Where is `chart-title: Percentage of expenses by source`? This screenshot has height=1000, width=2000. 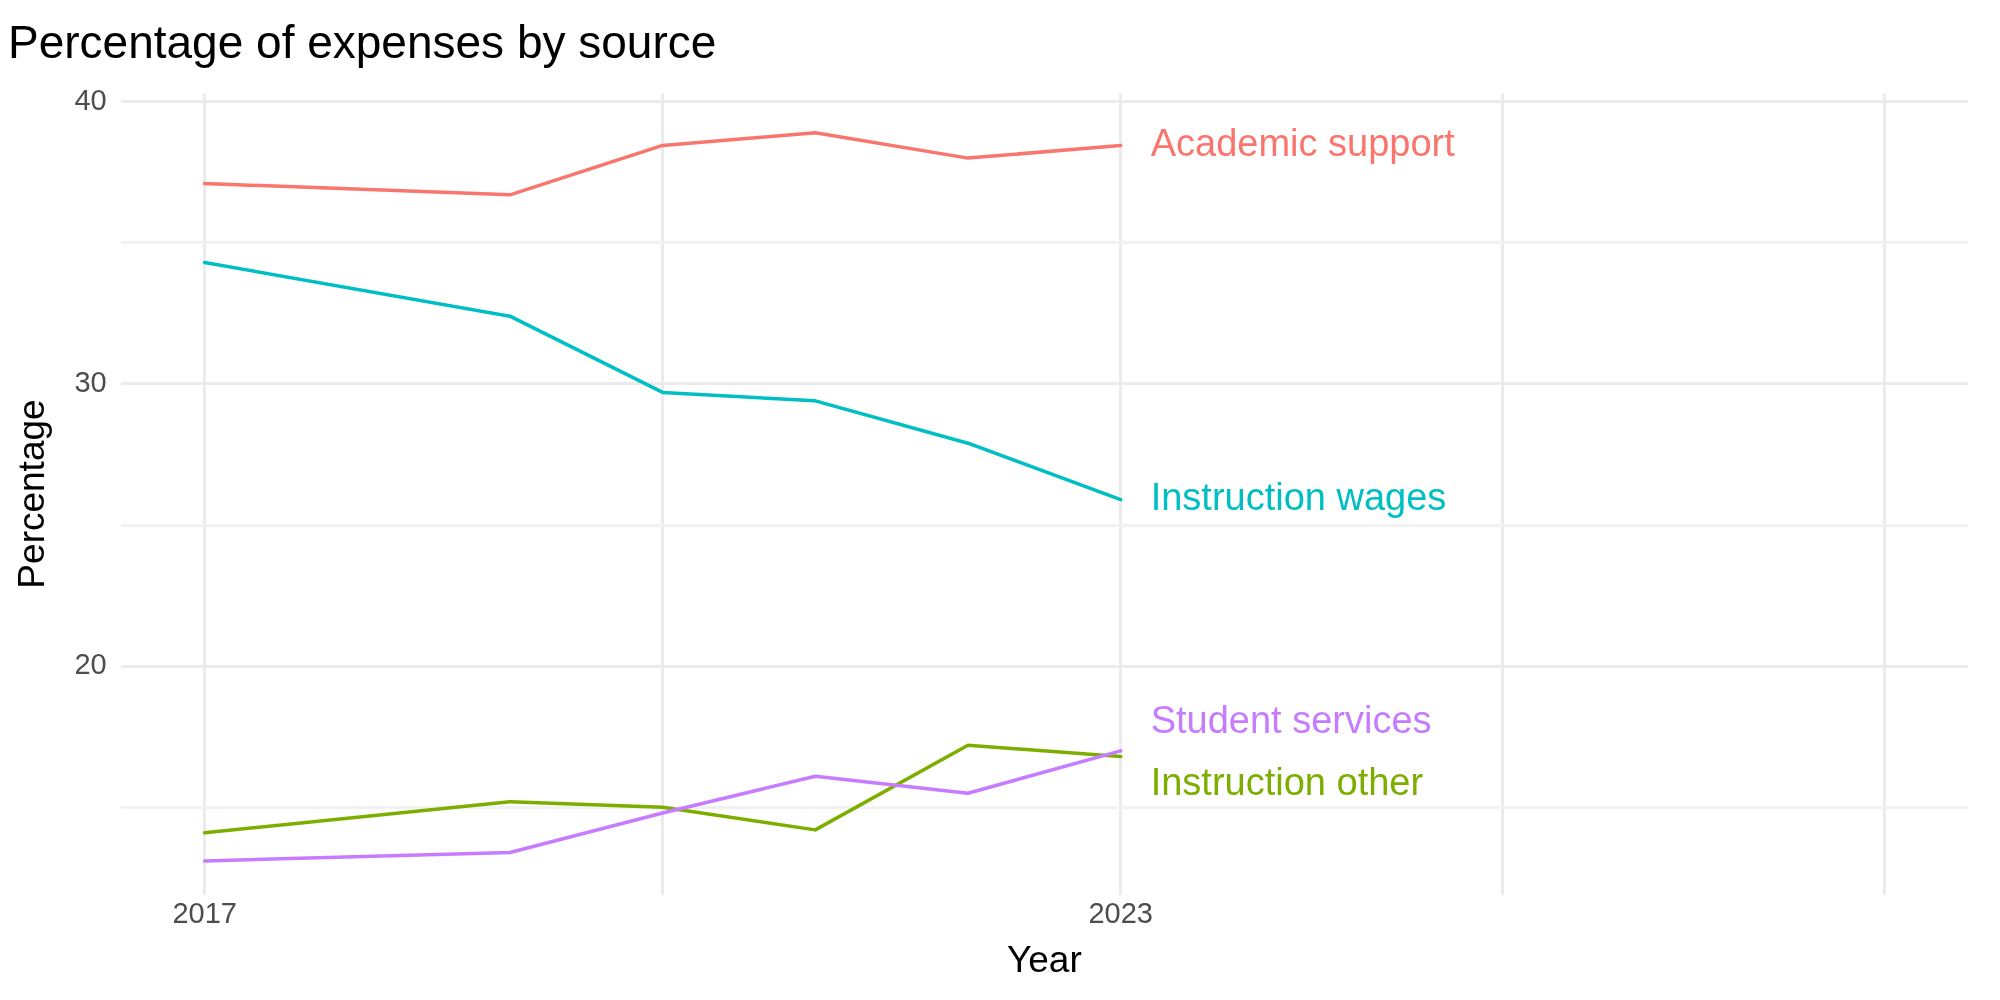
chart-title: Percentage of expenses by source is located at coordinates (362, 42).